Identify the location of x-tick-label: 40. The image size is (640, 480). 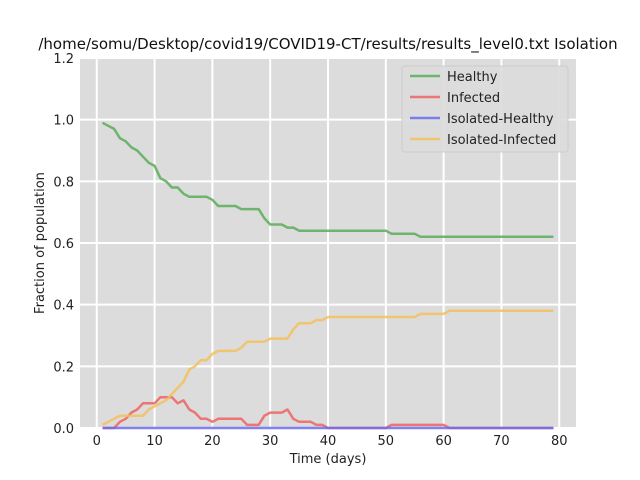
(328, 441).